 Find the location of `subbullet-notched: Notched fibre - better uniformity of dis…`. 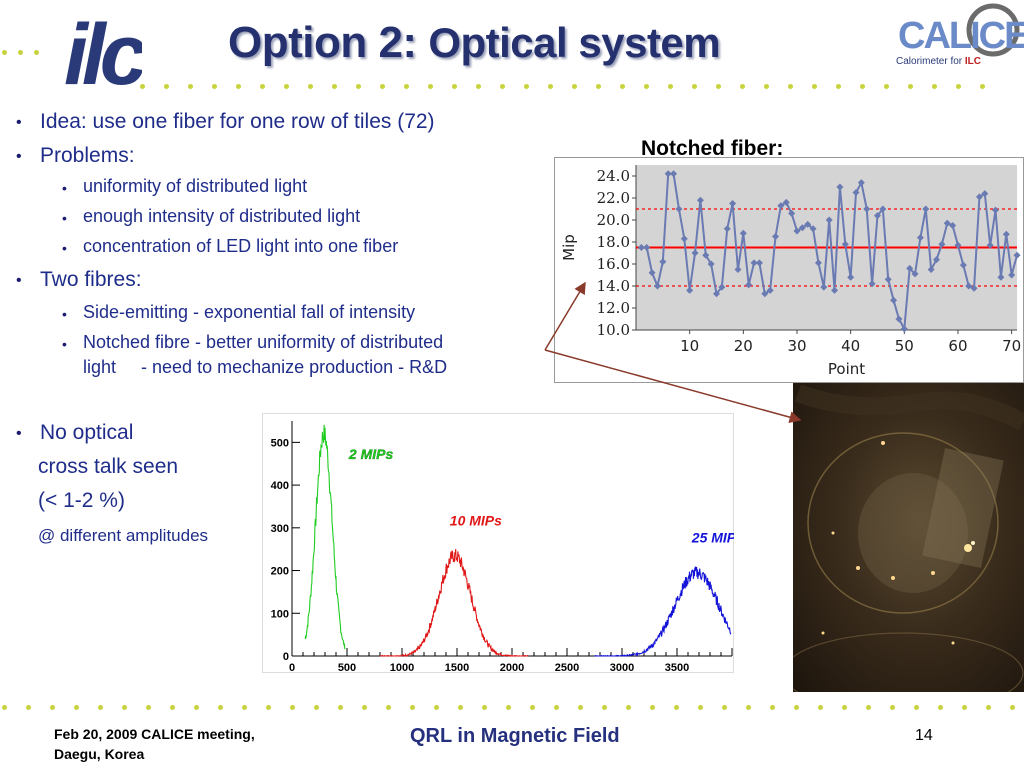

subbullet-notched: Notched fibre - better uniformity of dis… is located at coordinates (263, 342).